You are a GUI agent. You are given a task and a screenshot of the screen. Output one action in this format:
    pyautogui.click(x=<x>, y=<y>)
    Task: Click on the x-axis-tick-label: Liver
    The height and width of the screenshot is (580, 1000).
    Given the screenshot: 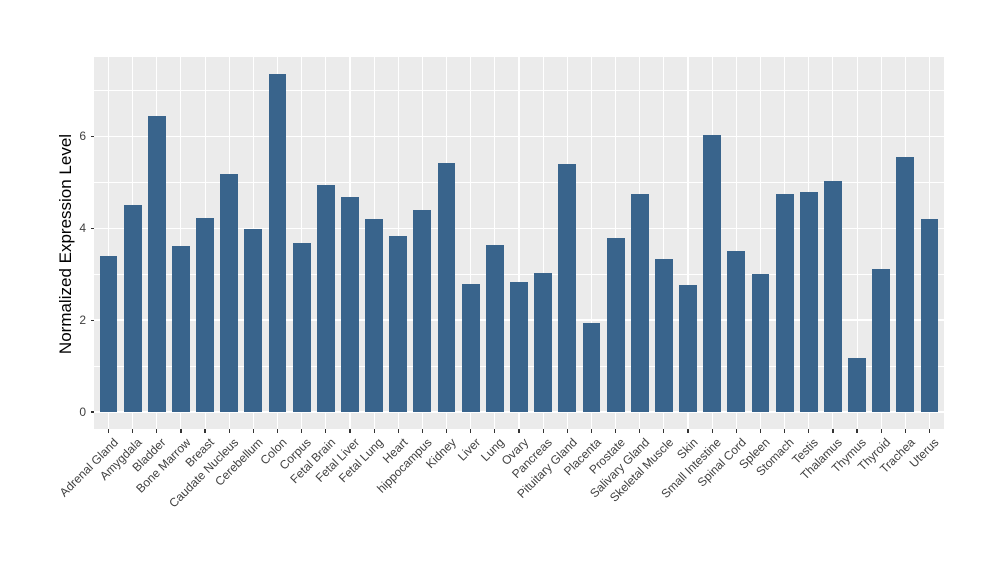 What is the action you would take?
    pyautogui.click(x=468, y=449)
    